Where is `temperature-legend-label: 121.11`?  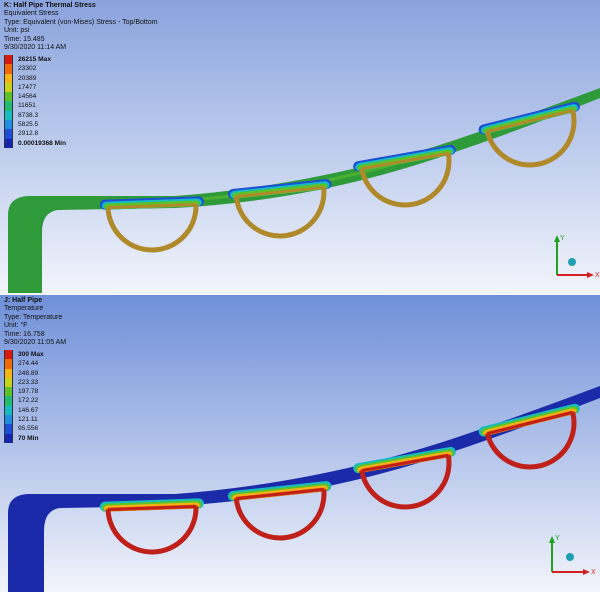
temperature-legend-label: 121.11 is located at coordinates (28, 420).